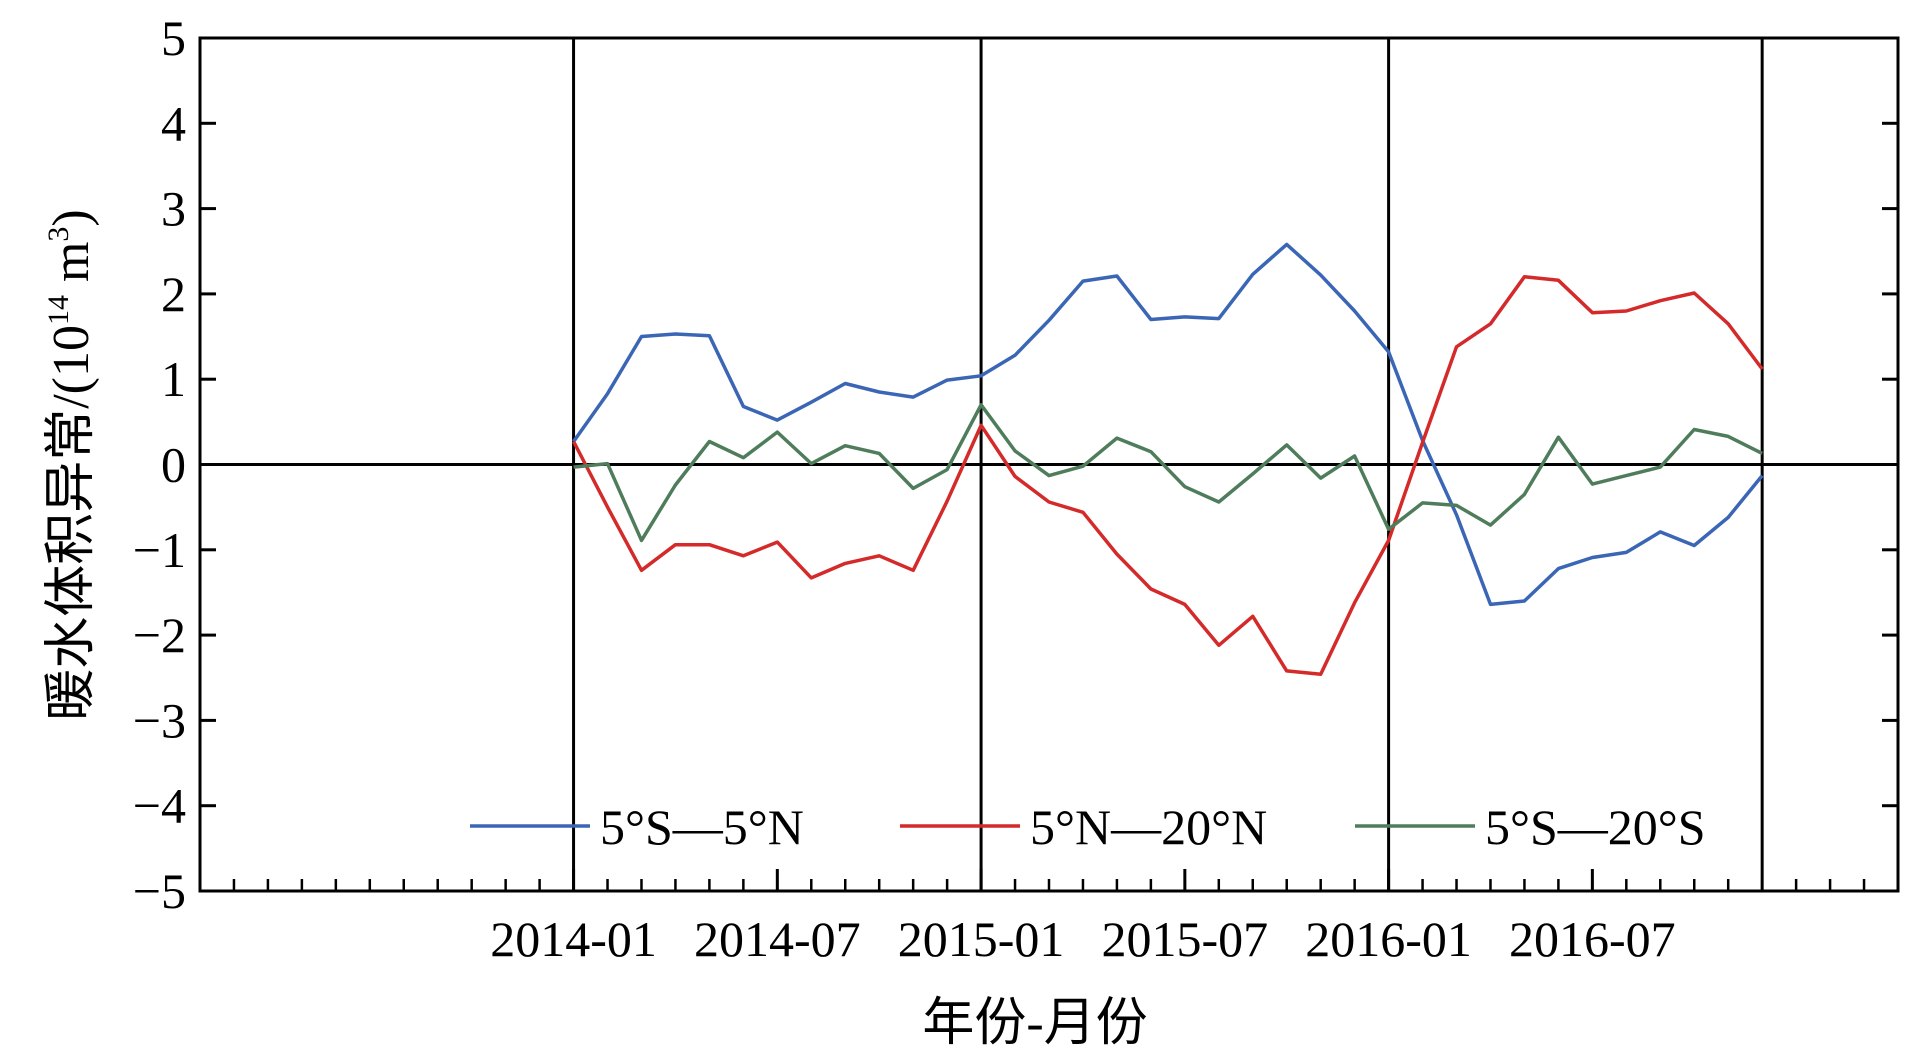 This screenshot has width=1919, height=1063. What do you see at coordinates (1388, 939) in the screenshot?
I see `x-tick-label: 2016-01` at bounding box center [1388, 939].